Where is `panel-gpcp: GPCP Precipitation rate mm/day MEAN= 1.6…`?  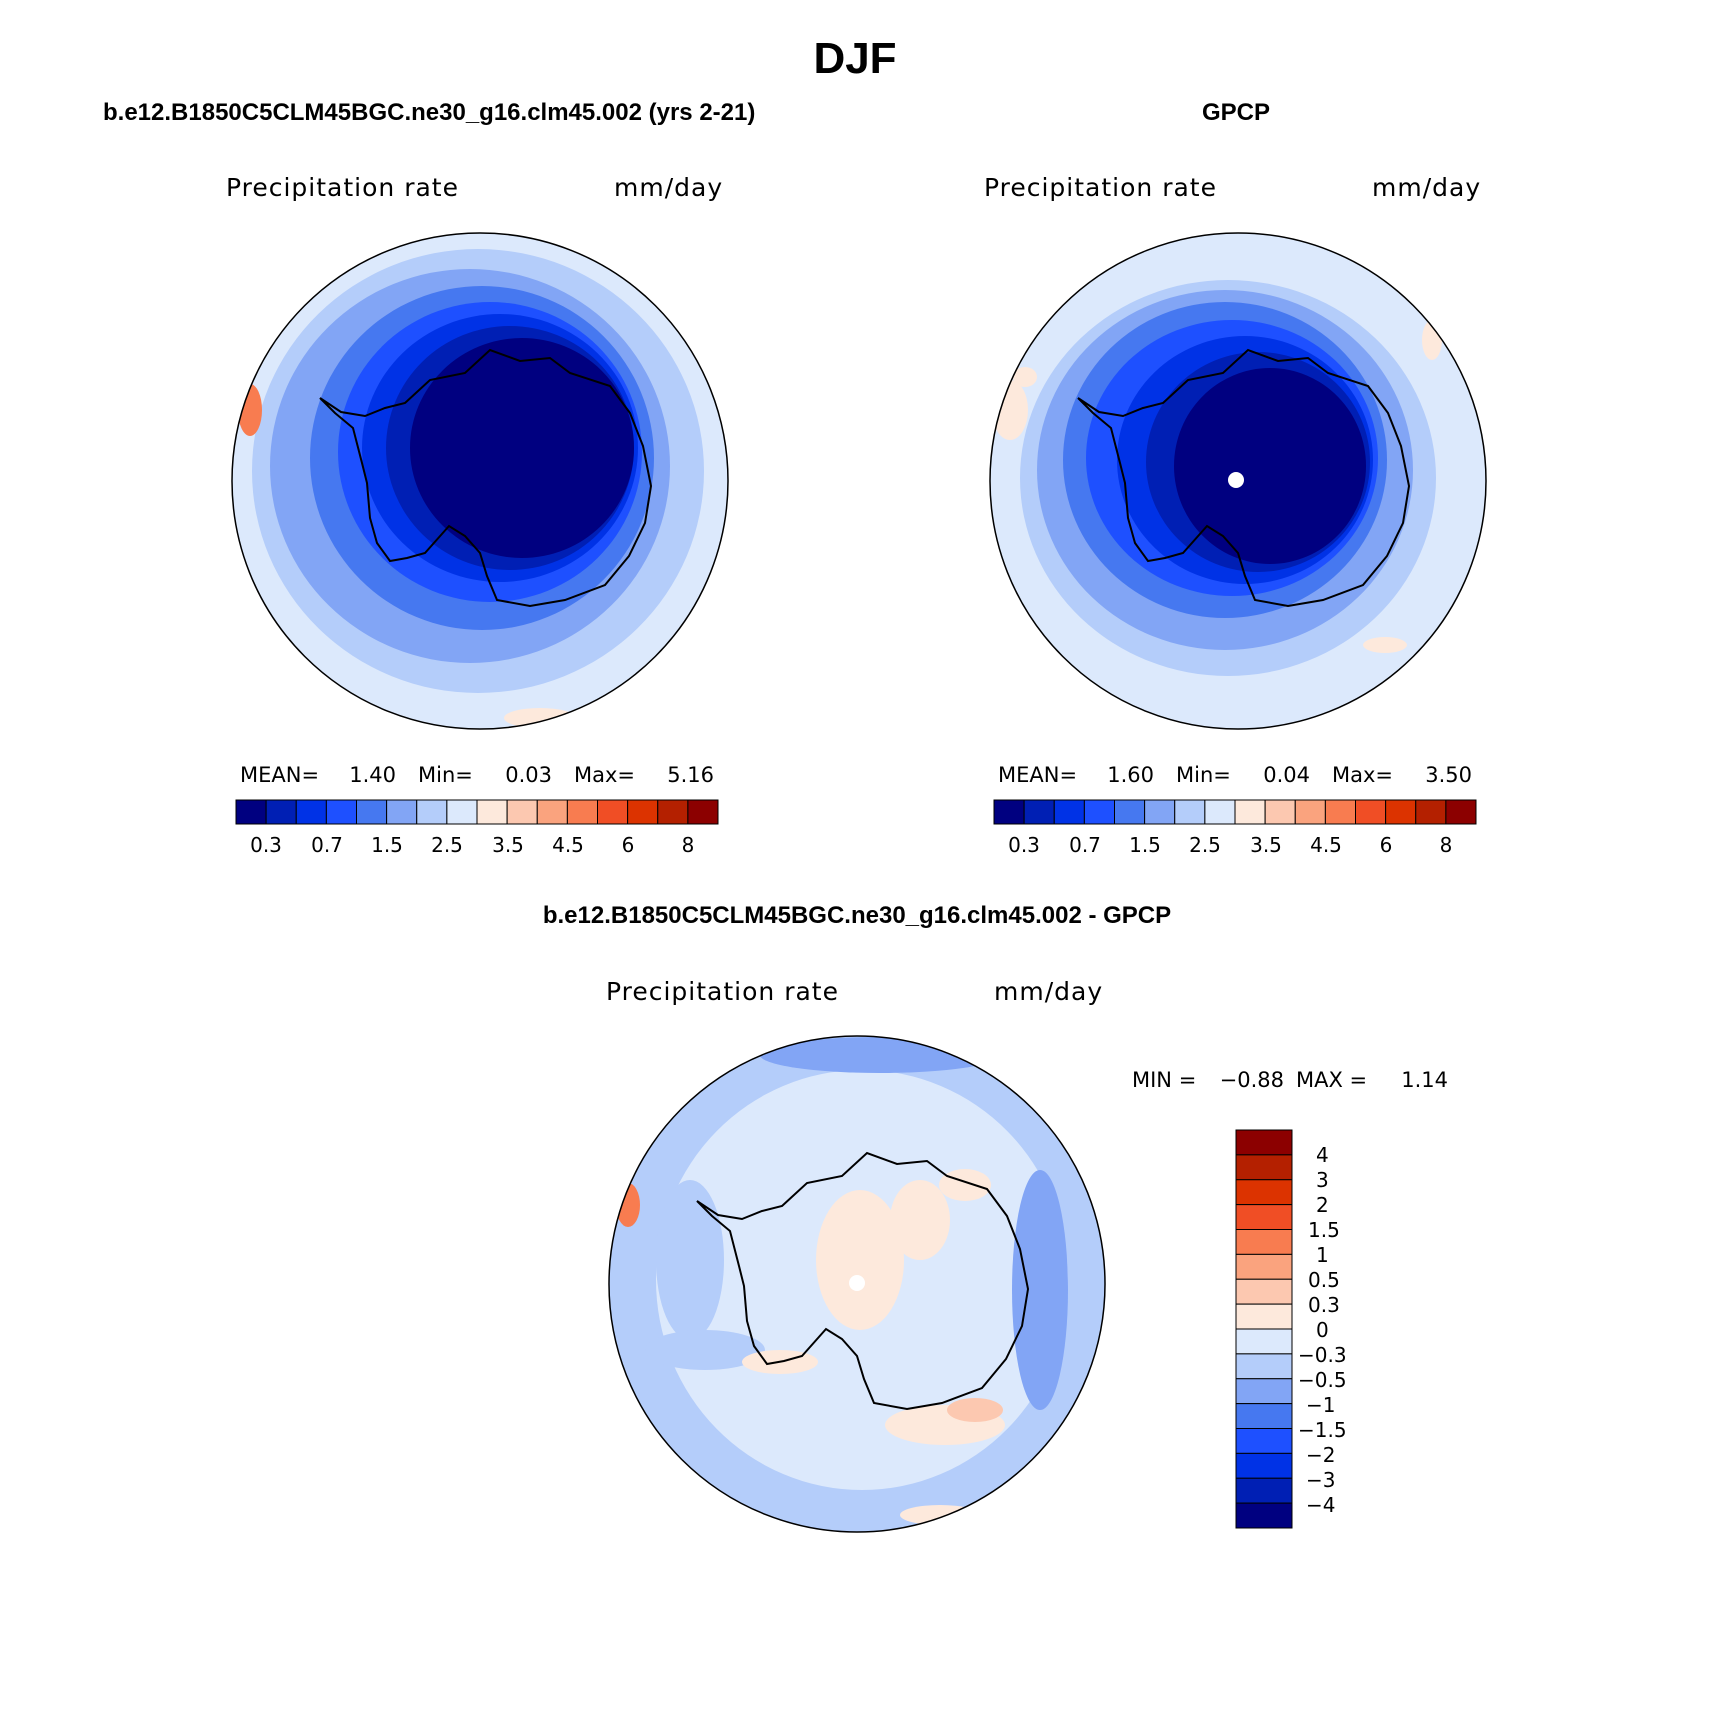
panel-gpcp: GPCP Precipitation rate mm/day MEAN= 1.6… is located at coordinates (1235, 478).